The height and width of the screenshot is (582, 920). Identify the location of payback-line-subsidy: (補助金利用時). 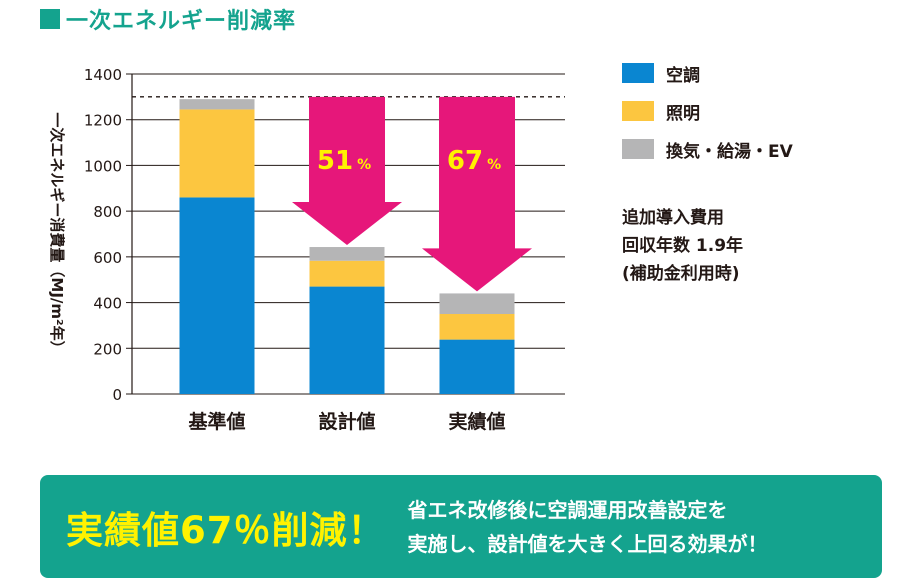
(681, 274).